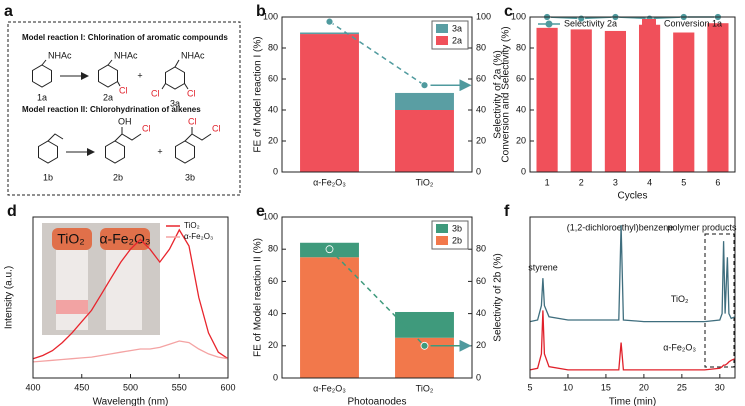 This screenshot has height=406, width=745. Describe the element at coordinates (108, 97) in the screenshot. I see `compound-label: 2a` at that location.